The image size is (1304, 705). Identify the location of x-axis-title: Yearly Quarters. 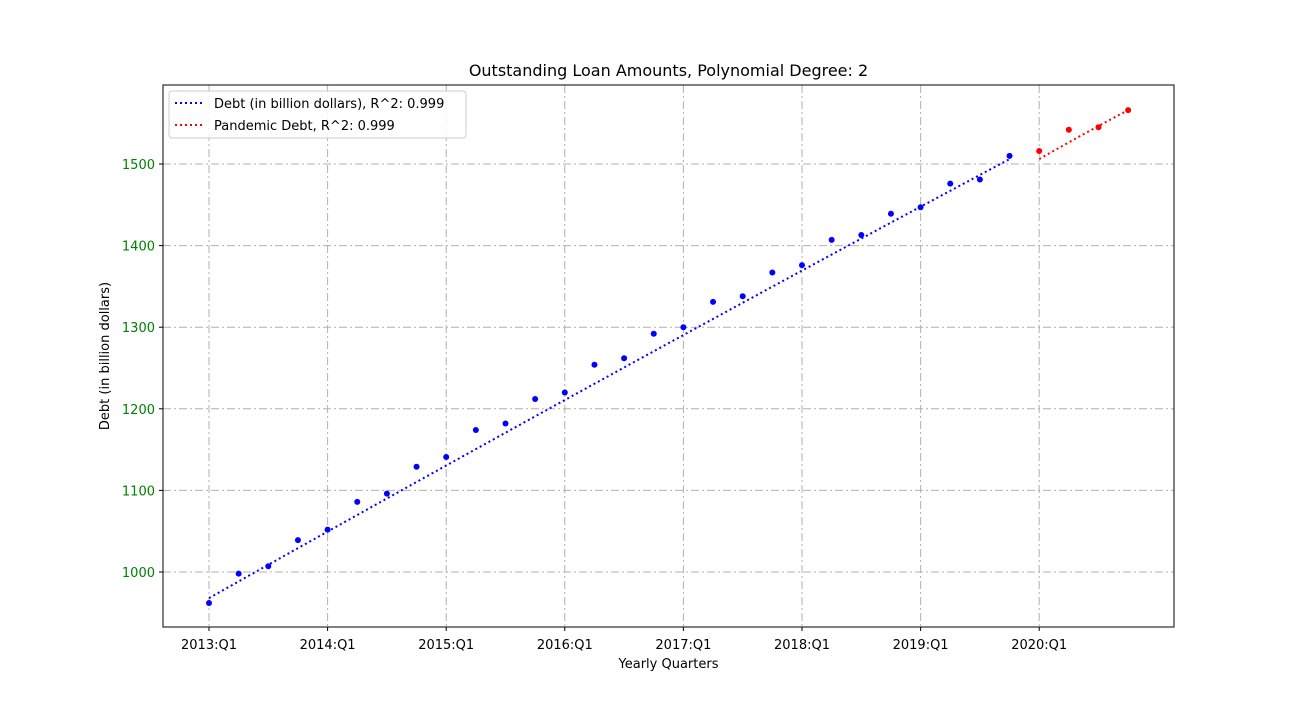
(668, 664).